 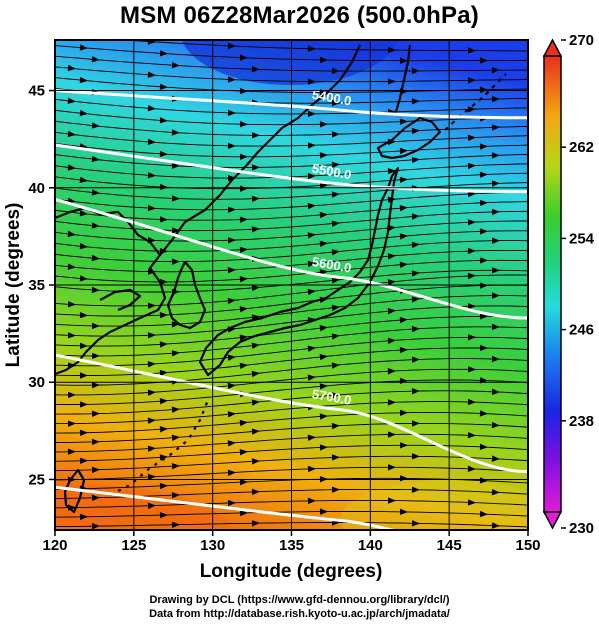 What do you see at coordinates (299, 15) in the screenshot?
I see `map-title: MSM 06Z28Mar2026 (500.0hPa)` at bounding box center [299, 15].